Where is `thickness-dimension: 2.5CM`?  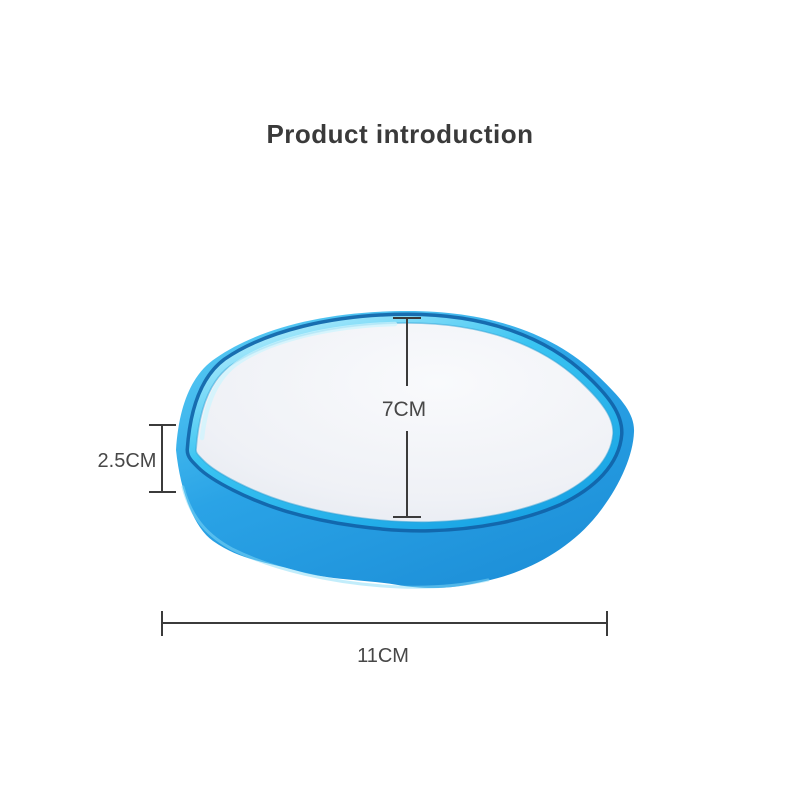
thickness-dimension: 2.5CM is located at coordinates (137, 458).